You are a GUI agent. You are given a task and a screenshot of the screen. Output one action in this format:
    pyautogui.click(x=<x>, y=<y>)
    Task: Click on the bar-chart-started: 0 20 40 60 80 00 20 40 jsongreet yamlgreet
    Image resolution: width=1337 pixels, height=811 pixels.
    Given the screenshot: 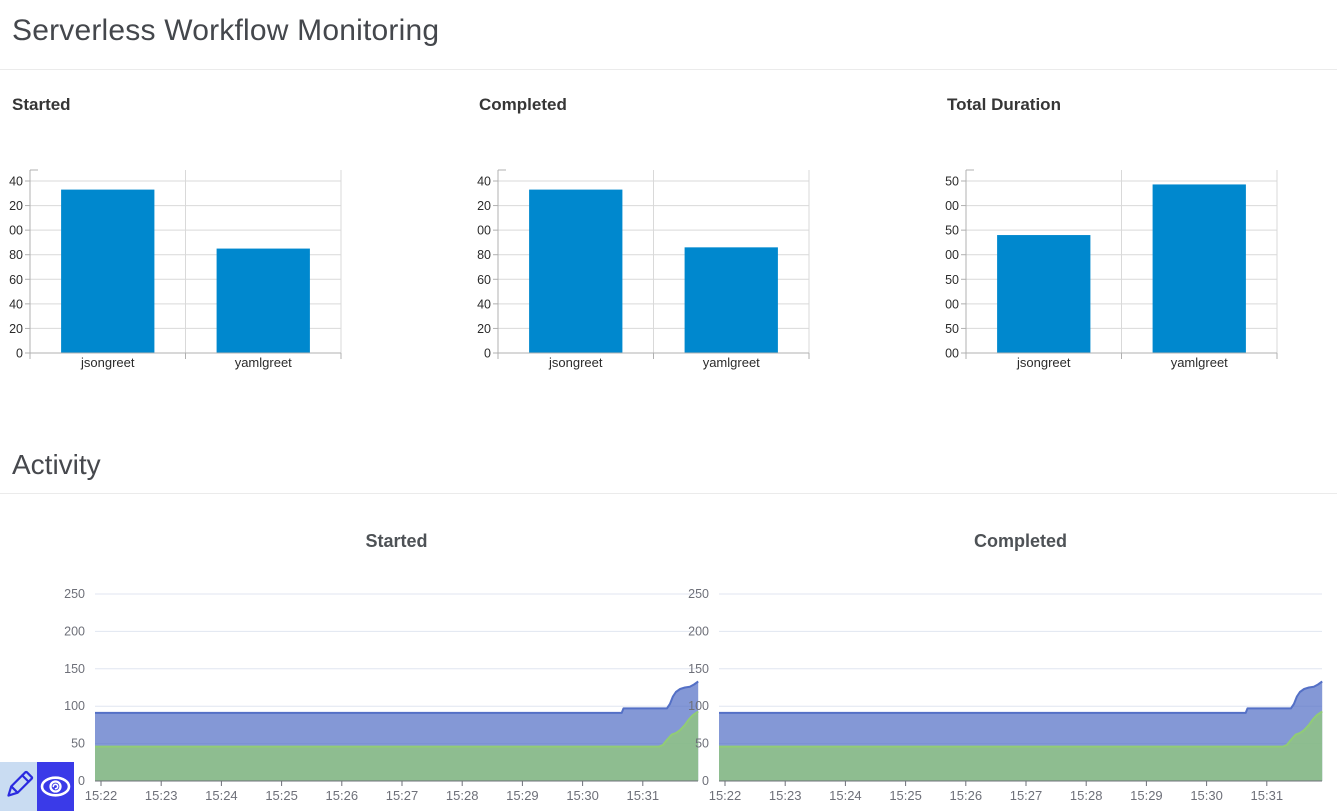 What is the action you would take?
    pyautogui.click(x=175, y=274)
    